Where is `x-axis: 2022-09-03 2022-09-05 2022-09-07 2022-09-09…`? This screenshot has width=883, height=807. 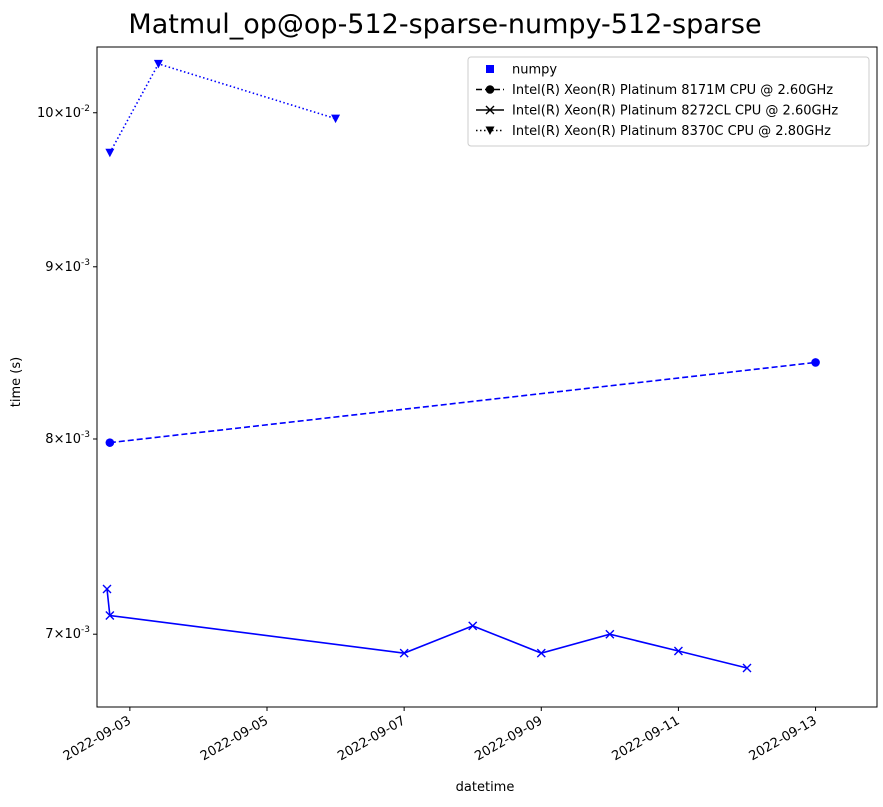 x-axis: 2022-09-03 2022-09-05 2022-09-07 2022-09-09… is located at coordinates (440, 735).